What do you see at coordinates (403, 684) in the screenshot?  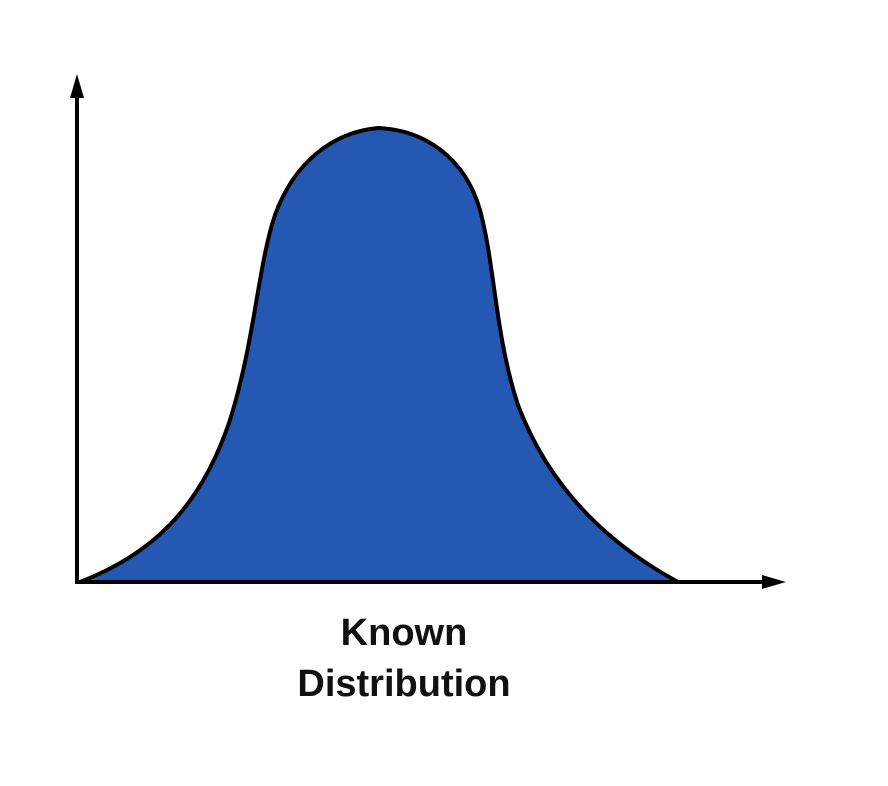 I see `caption-line-2: Distribution` at bounding box center [403, 684].